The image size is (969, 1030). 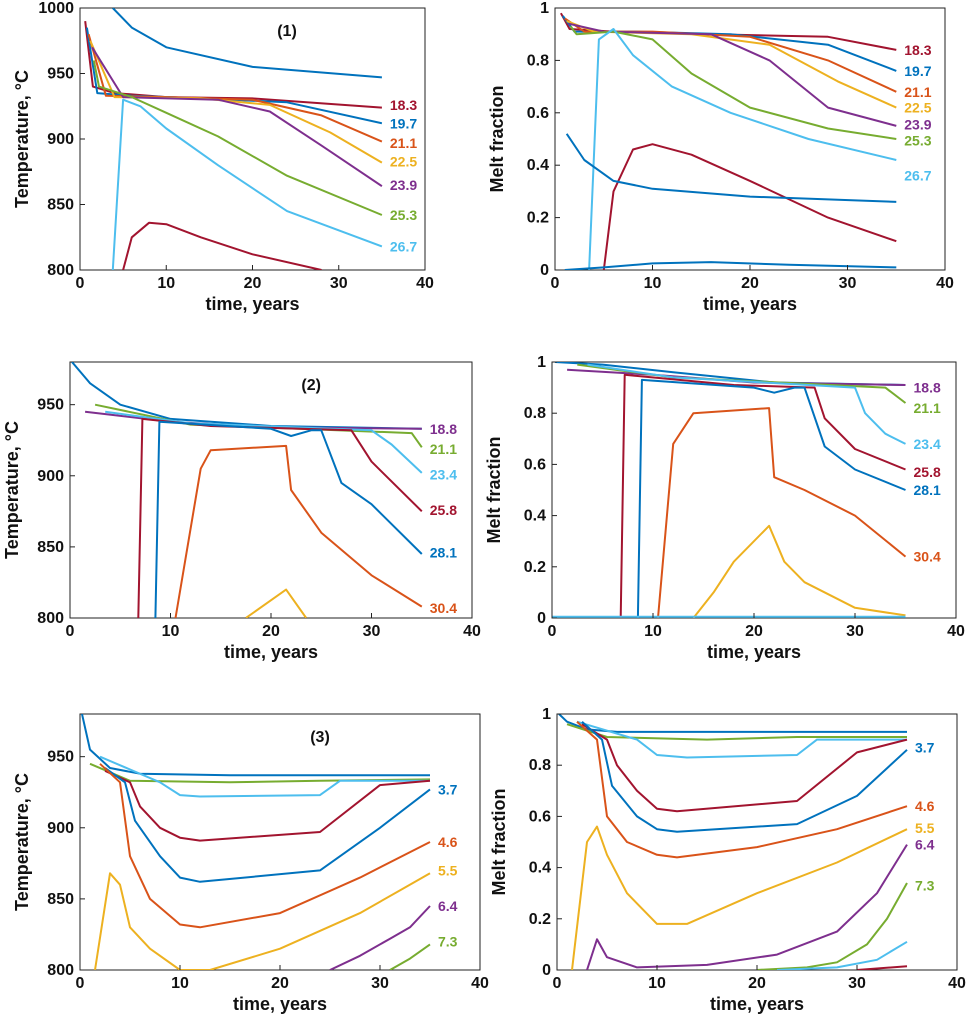 What do you see at coordinates (50, 547) in the screenshot?
I see `y-tick-label: 850` at bounding box center [50, 547].